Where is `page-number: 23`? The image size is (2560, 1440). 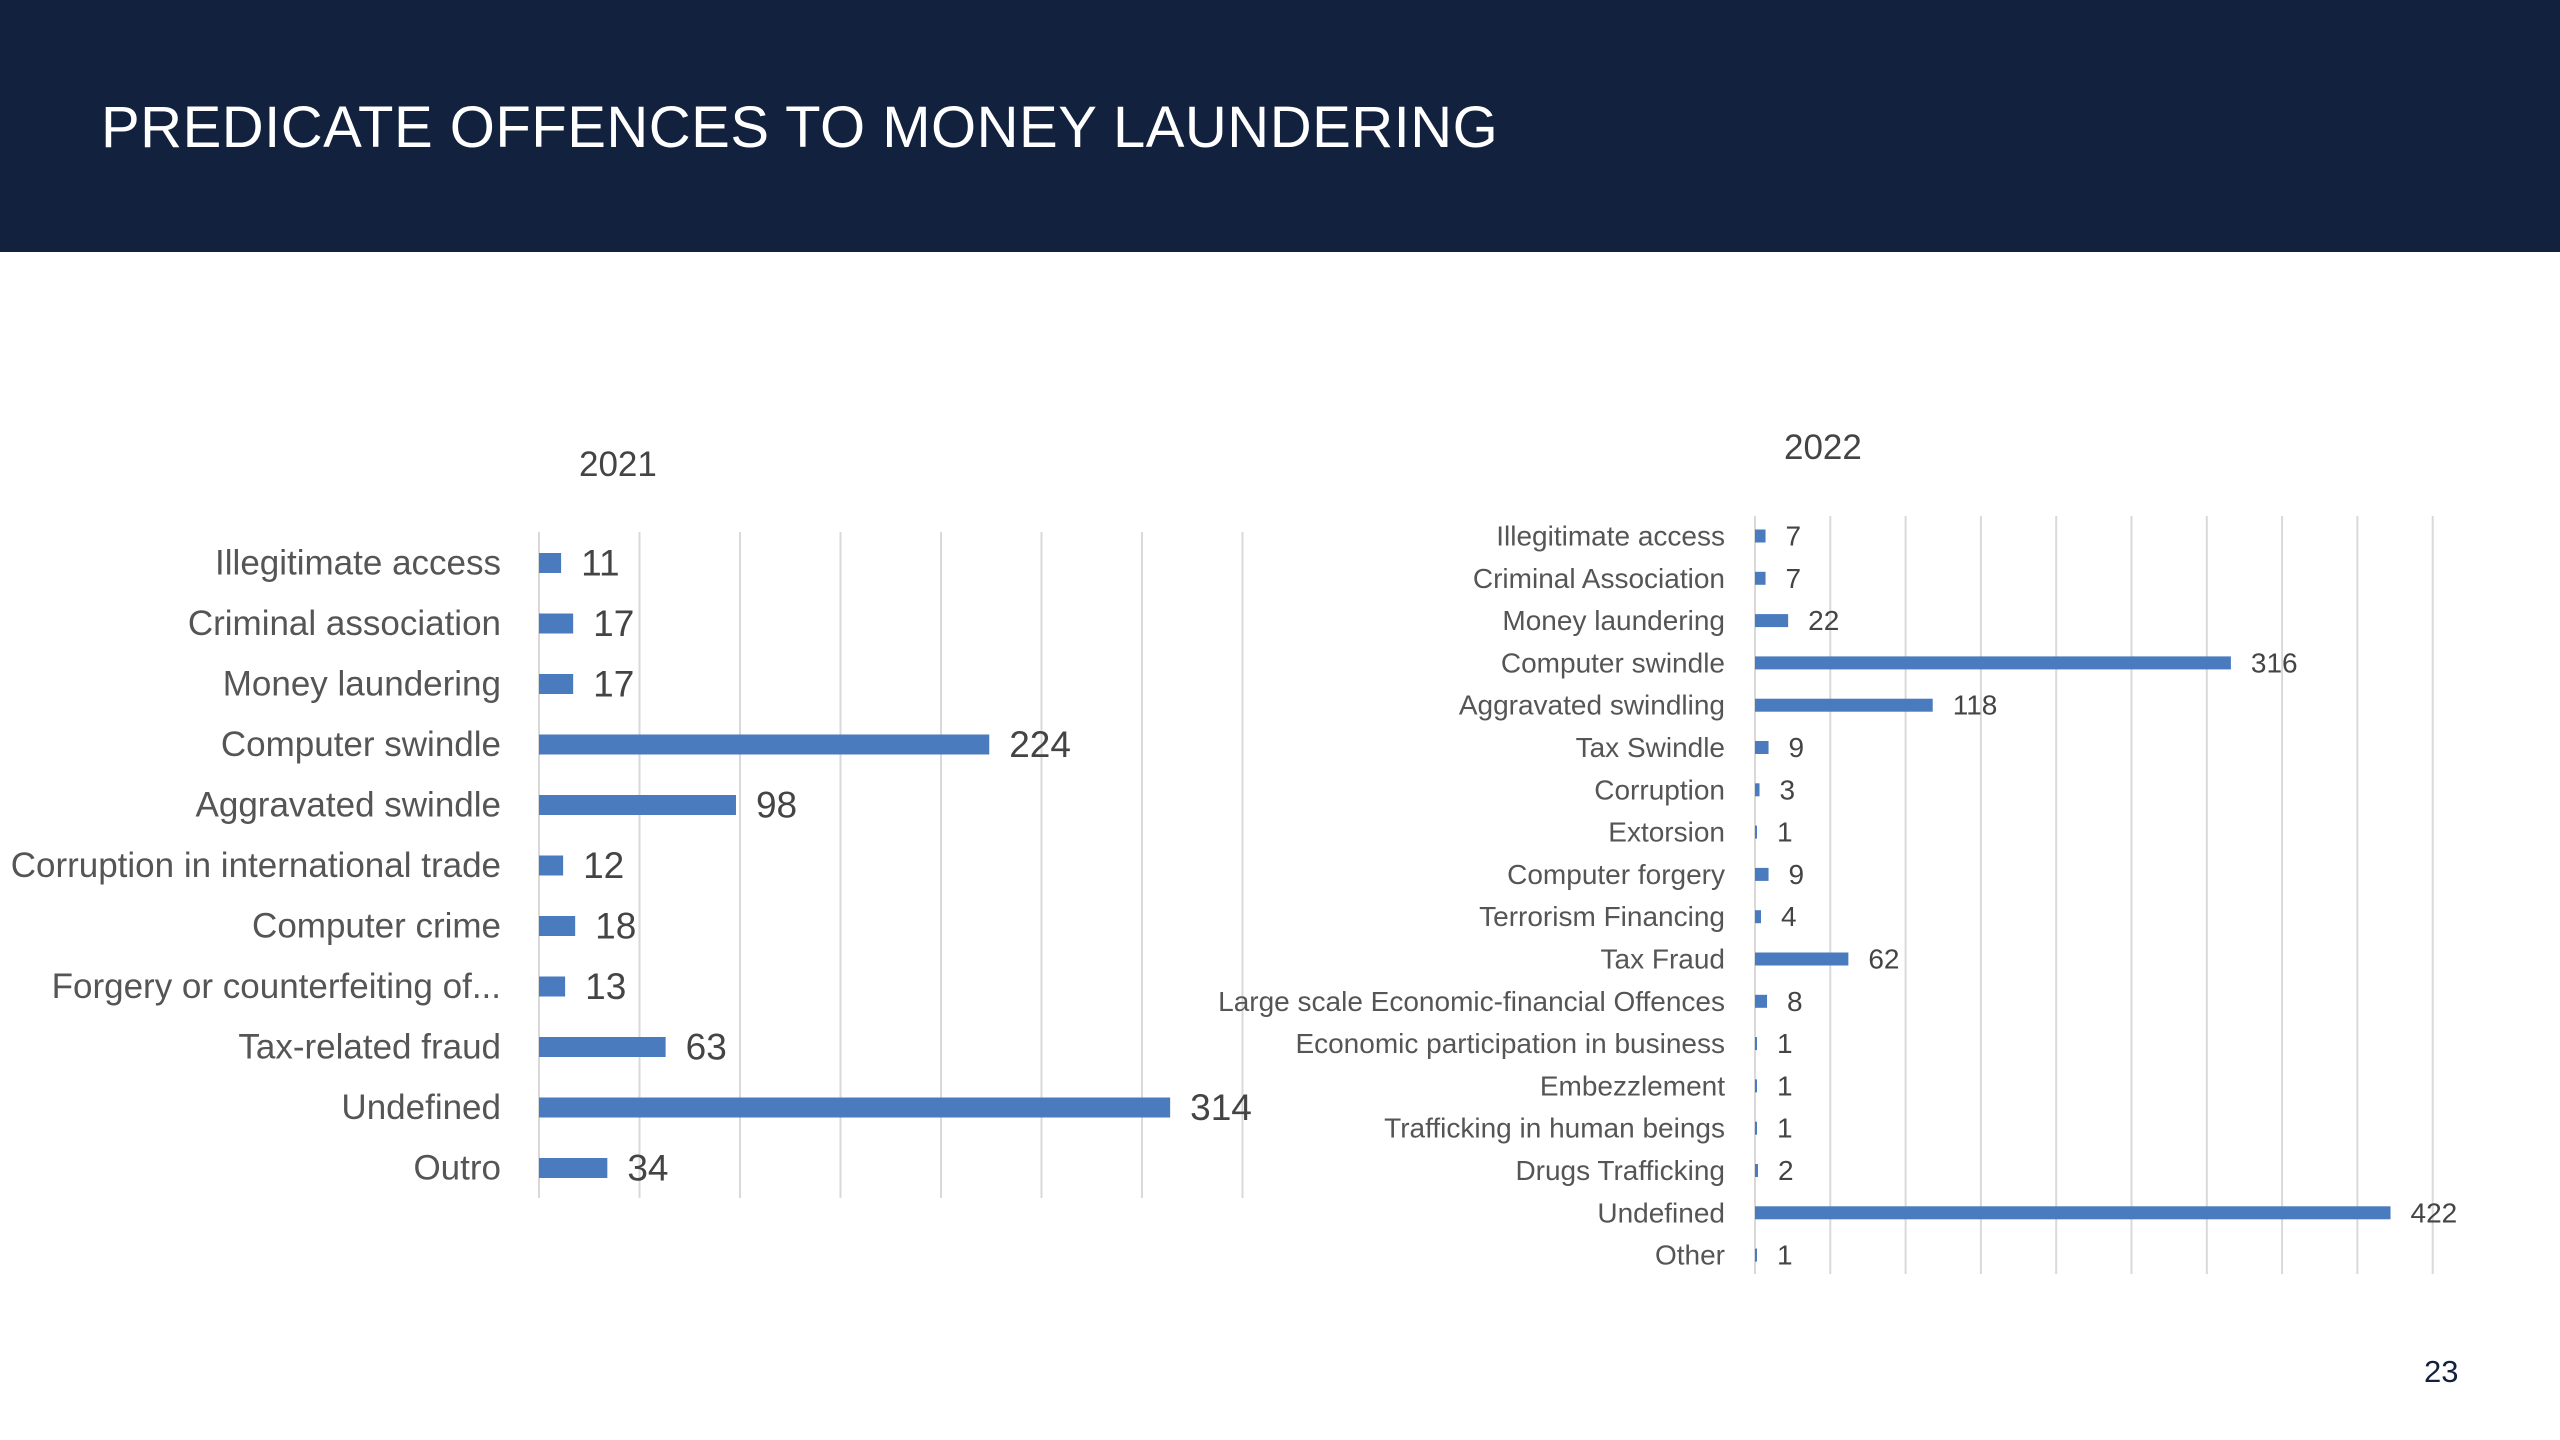
page-number: 23 is located at coordinates (2441, 1371).